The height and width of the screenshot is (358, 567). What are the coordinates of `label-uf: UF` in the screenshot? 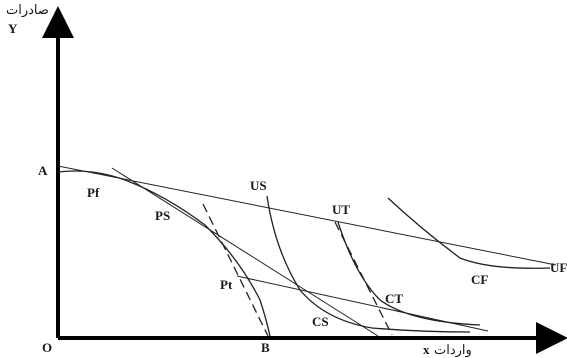 It's located at (558, 267).